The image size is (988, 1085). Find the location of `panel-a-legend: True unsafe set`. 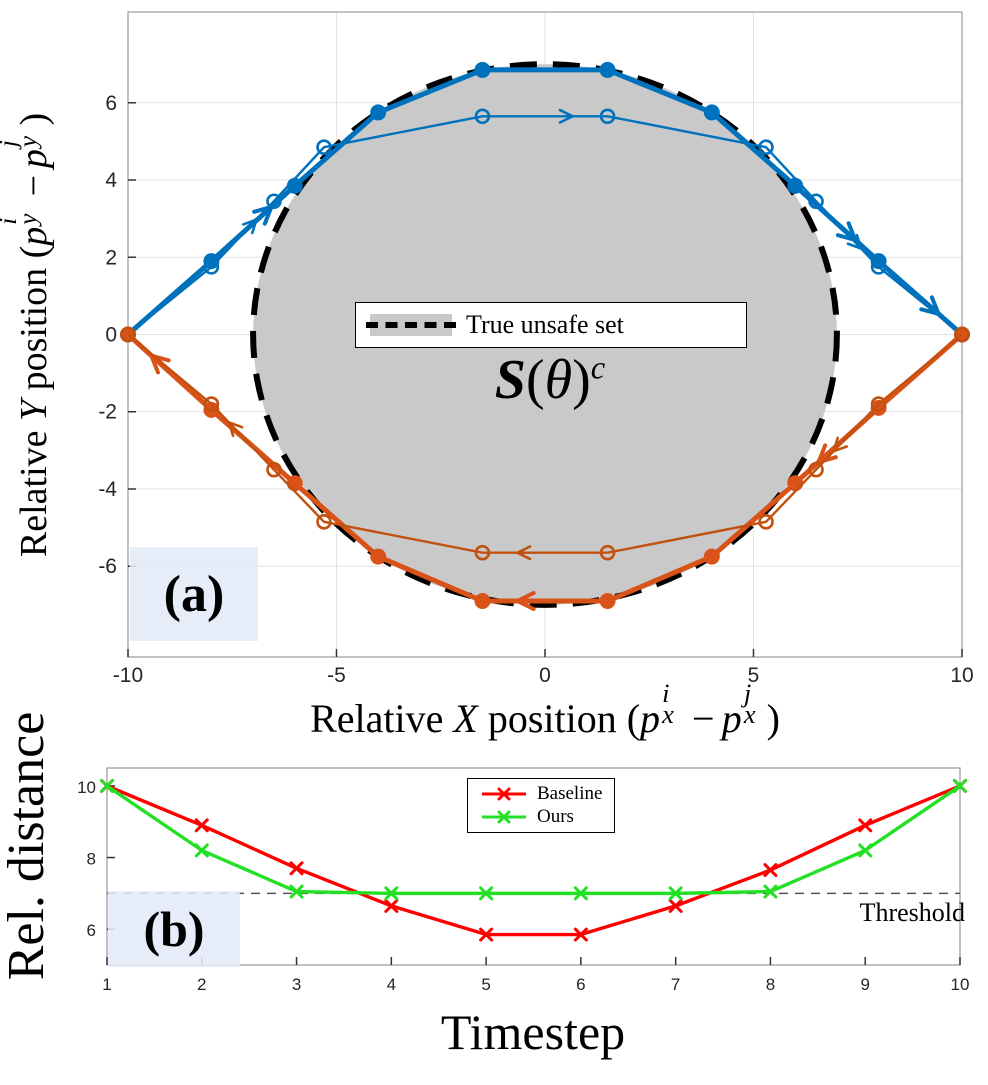

panel-a-legend: True unsafe set is located at coordinates (551, 325).